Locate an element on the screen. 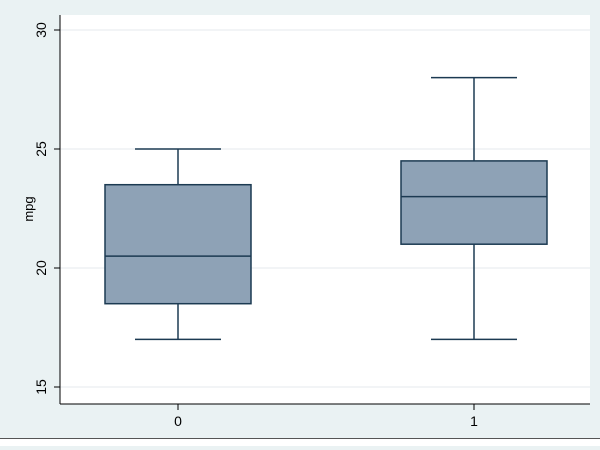 Image resolution: width=600 pixels, height=450 pixels. y-tick-label-15: 15 is located at coordinates (41, 387).